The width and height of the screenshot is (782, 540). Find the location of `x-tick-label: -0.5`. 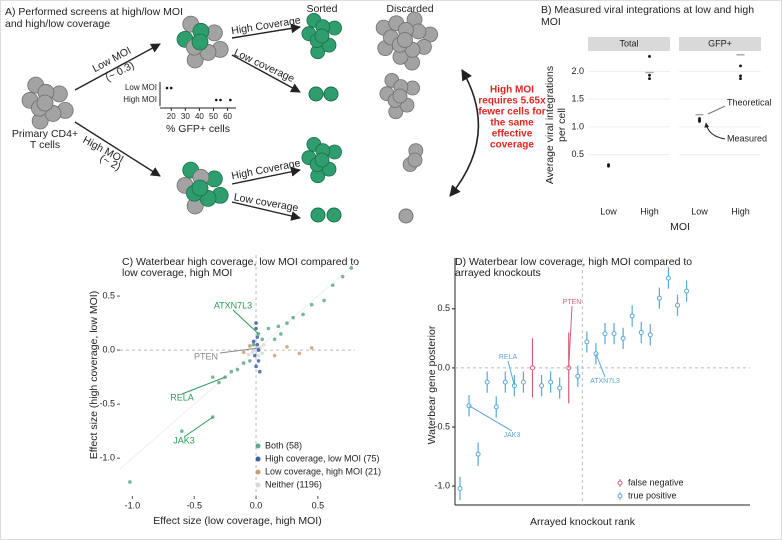

x-tick-label: -0.5 is located at coordinates (194, 505).